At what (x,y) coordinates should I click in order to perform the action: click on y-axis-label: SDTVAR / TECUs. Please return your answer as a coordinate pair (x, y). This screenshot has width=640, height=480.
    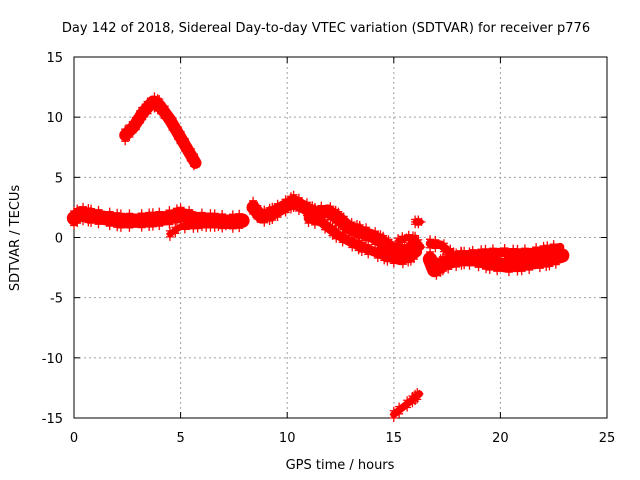
    Looking at the image, I should click on (15, 238).